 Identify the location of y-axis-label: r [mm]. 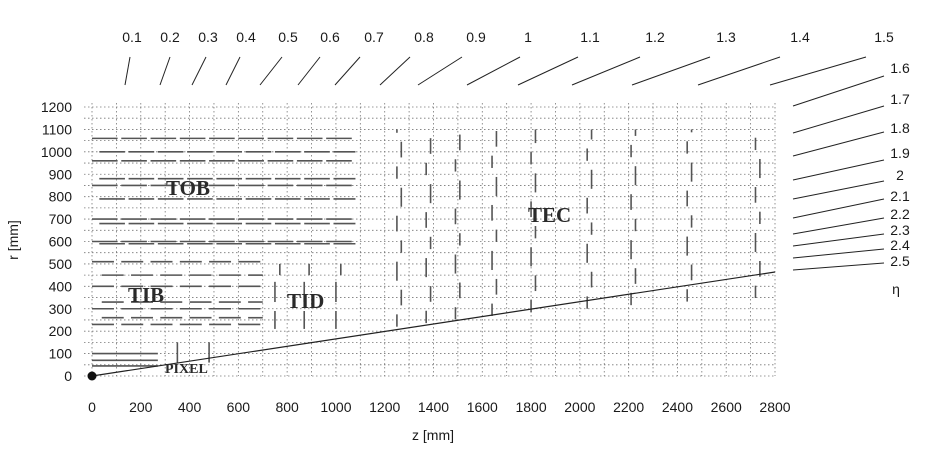
(13, 240).